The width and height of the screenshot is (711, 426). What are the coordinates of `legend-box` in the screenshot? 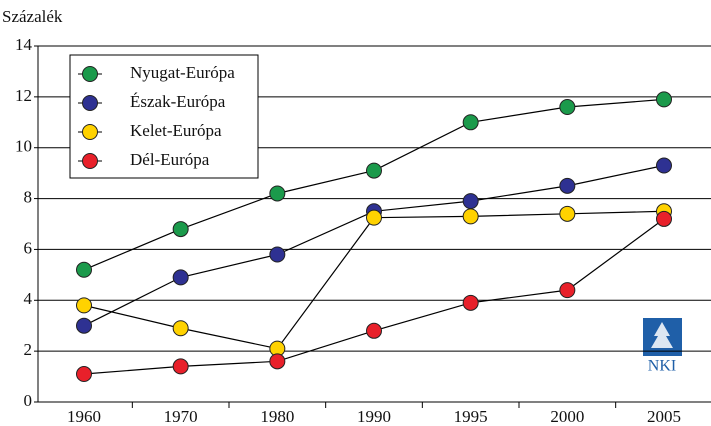 It's located at (164, 116).